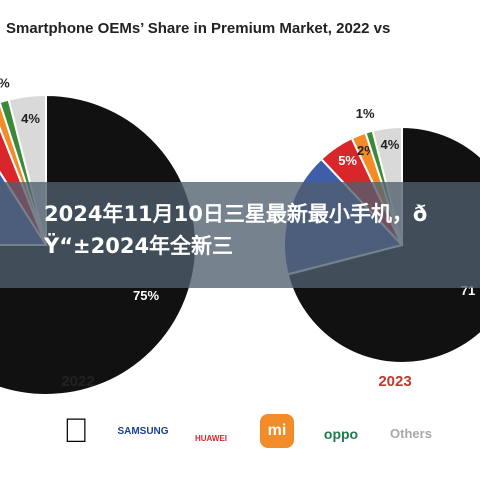 The width and height of the screenshot is (480, 480). Describe the element at coordinates (211, 438) in the screenshot. I see `legend-huawei: HUAWEI` at that location.